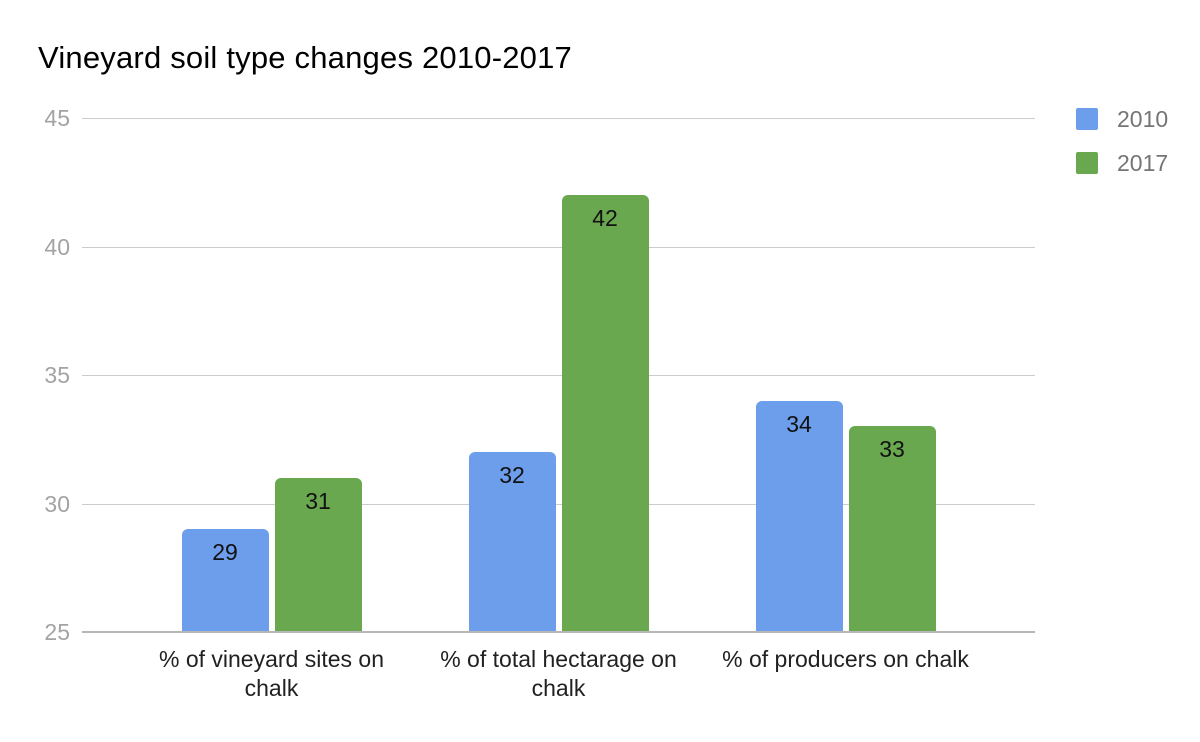 The height and width of the screenshot is (742, 1200). Describe the element at coordinates (845, 659) in the screenshot. I see `x-axis-category-label: % of producers on chalk` at that location.